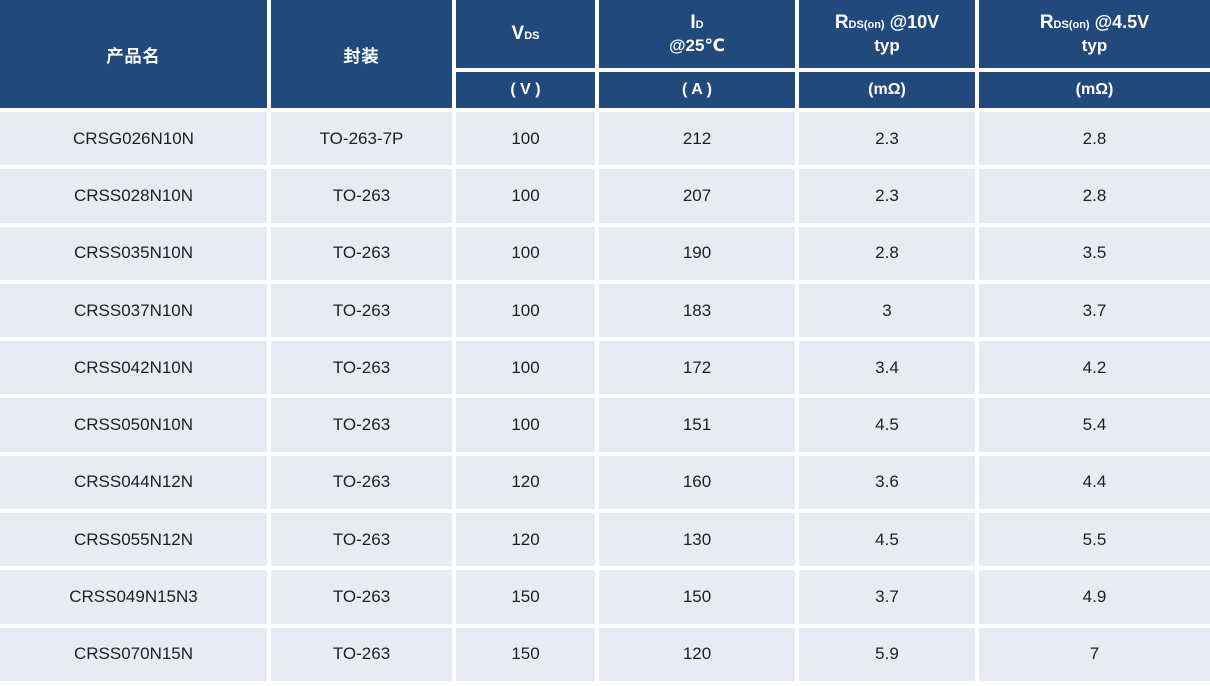  What do you see at coordinates (133, 310) in the screenshot?
I see `table-cell-r4-c1: CRSS037N10N` at bounding box center [133, 310].